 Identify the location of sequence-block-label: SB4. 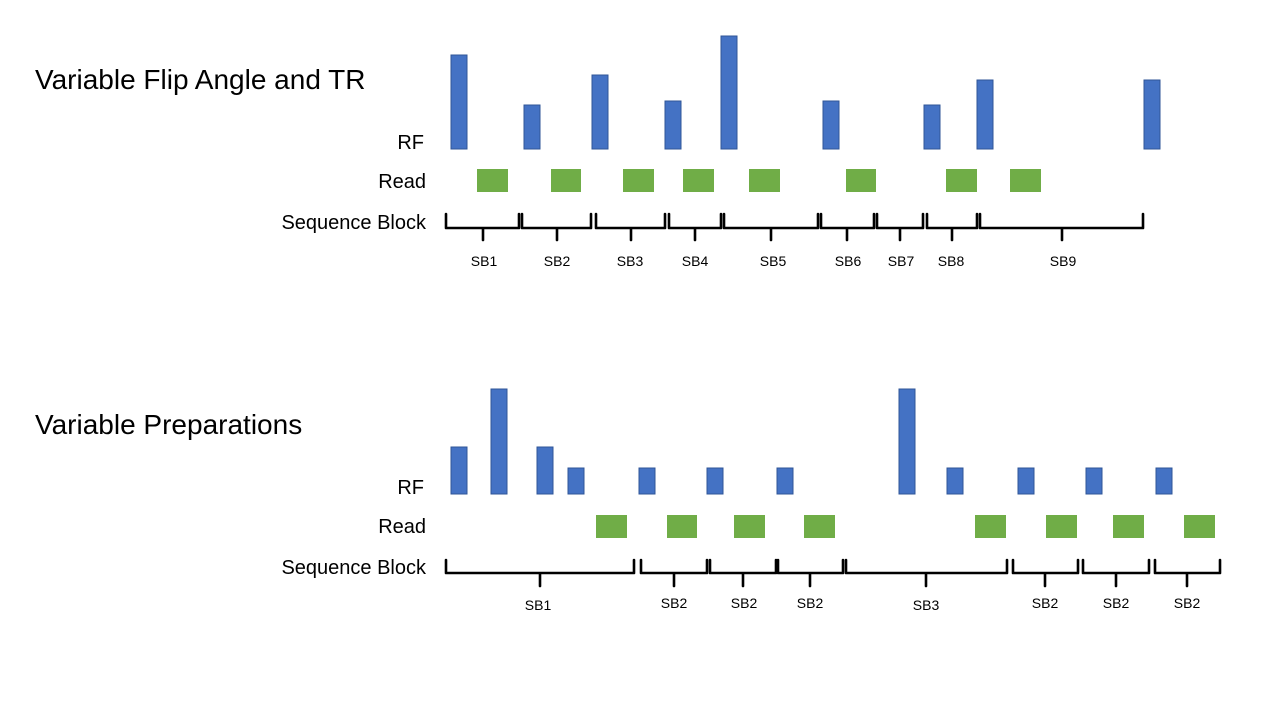
(695, 261).